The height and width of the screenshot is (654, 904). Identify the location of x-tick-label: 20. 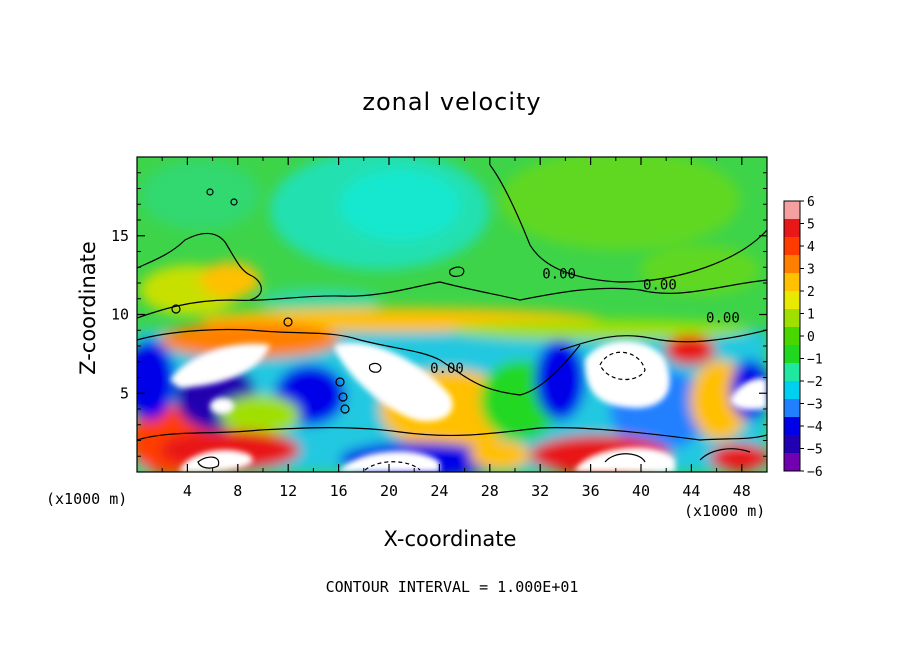
(389, 491).